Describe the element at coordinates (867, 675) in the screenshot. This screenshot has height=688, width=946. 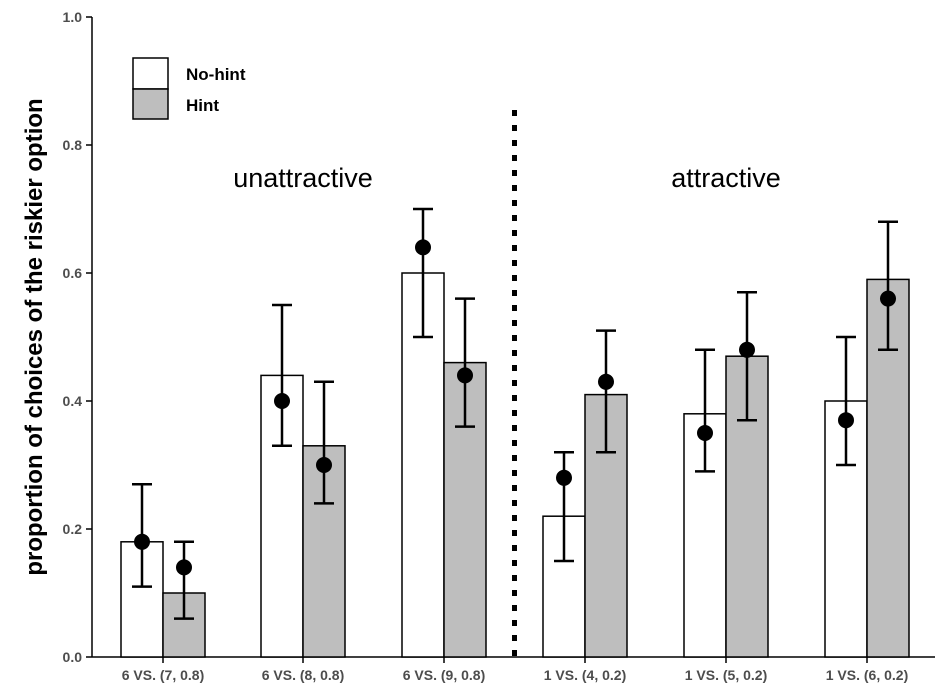
I see `x-tick-label: 1 VS. (6, 0.2)` at that location.